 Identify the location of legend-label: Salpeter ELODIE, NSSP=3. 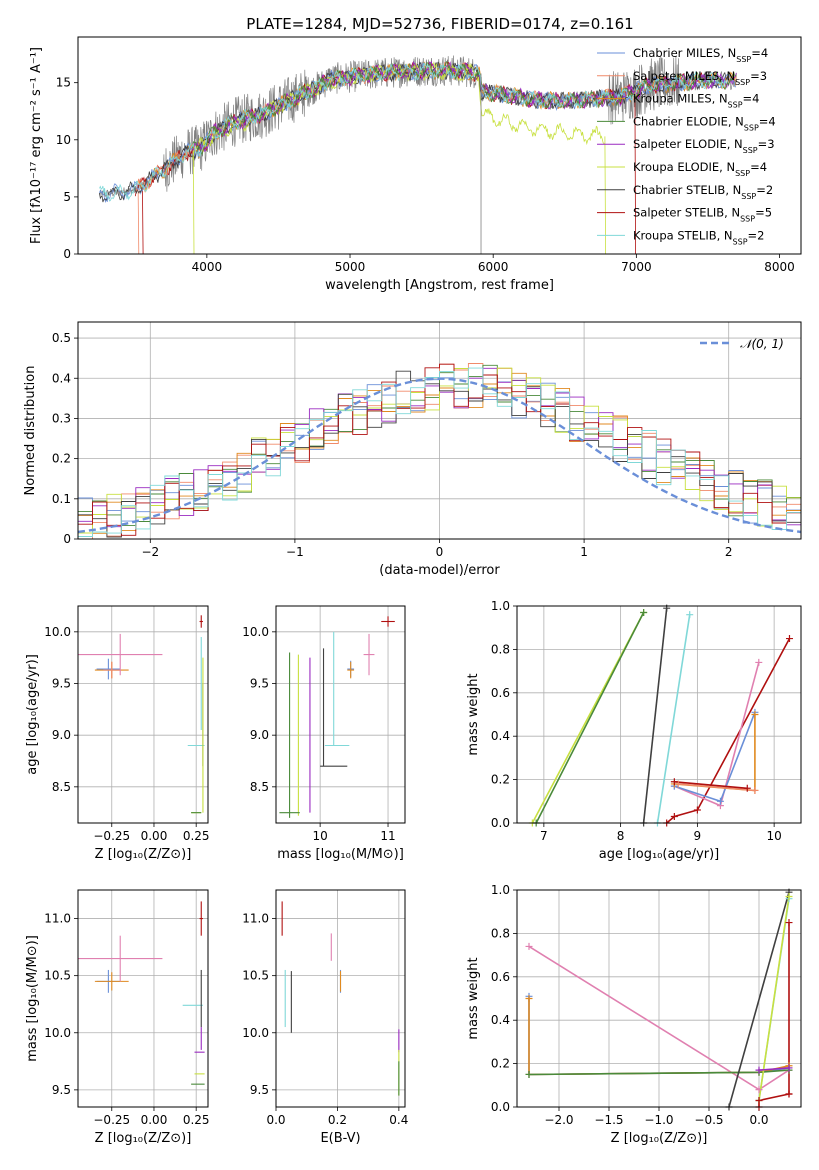
(704, 146).